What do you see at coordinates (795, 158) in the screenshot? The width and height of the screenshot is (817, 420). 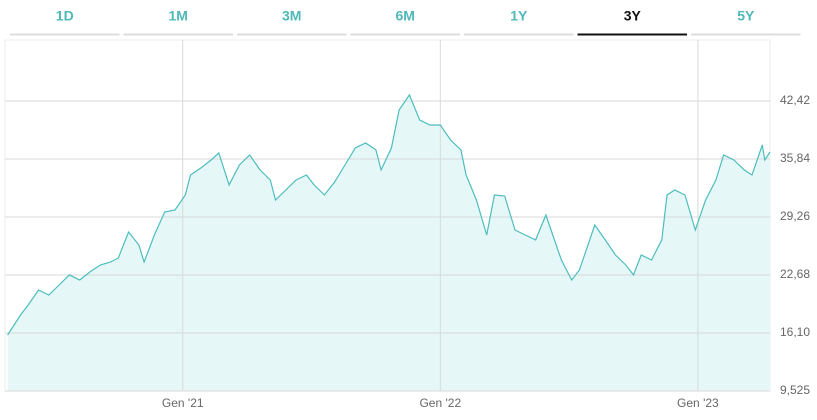 I see `y-tick-label: 35,84` at bounding box center [795, 158].